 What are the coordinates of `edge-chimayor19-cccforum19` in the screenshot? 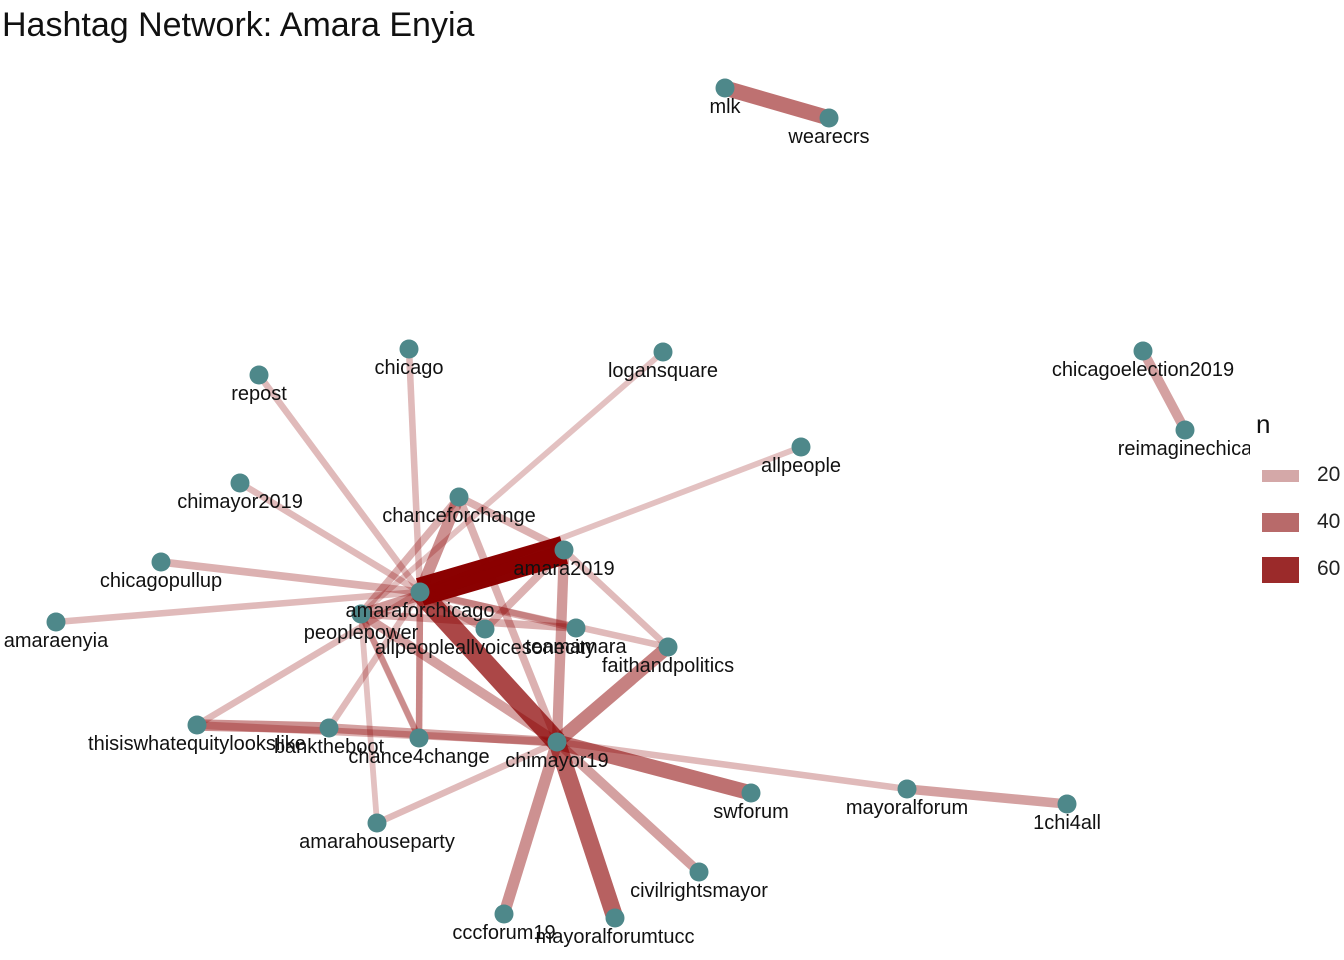 It's located at (530, 828).